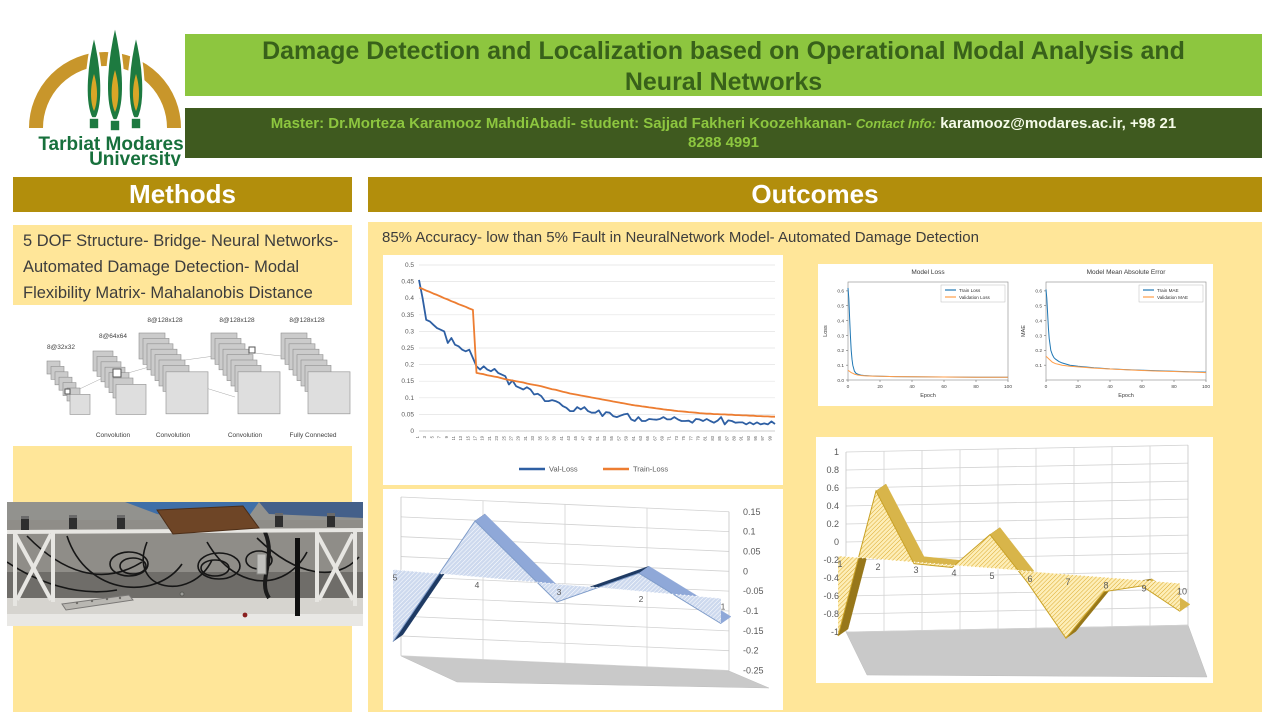  What do you see at coordinates (110, 144) in the screenshot?
I see `logo-name-line1: Tarbiat Modares` at bounding box center [110, 144].